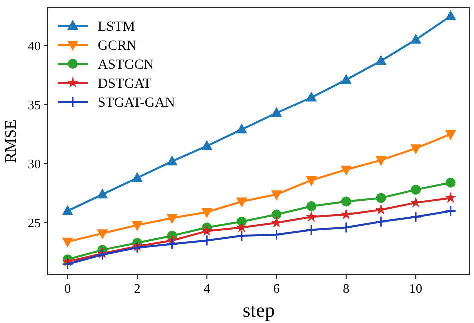  I want to click on y-axis-title: RMSE, so click(11, 142).